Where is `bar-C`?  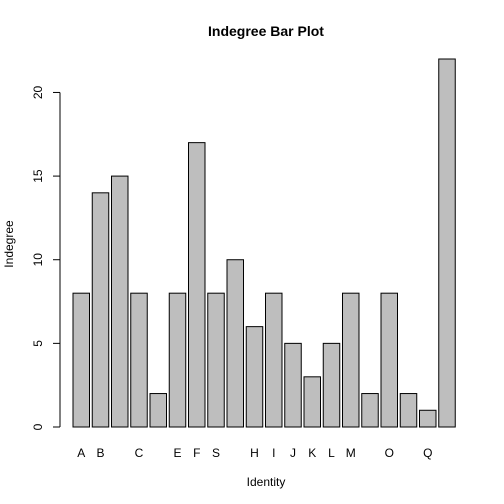
bar-C is located at coordinates (139, 360).